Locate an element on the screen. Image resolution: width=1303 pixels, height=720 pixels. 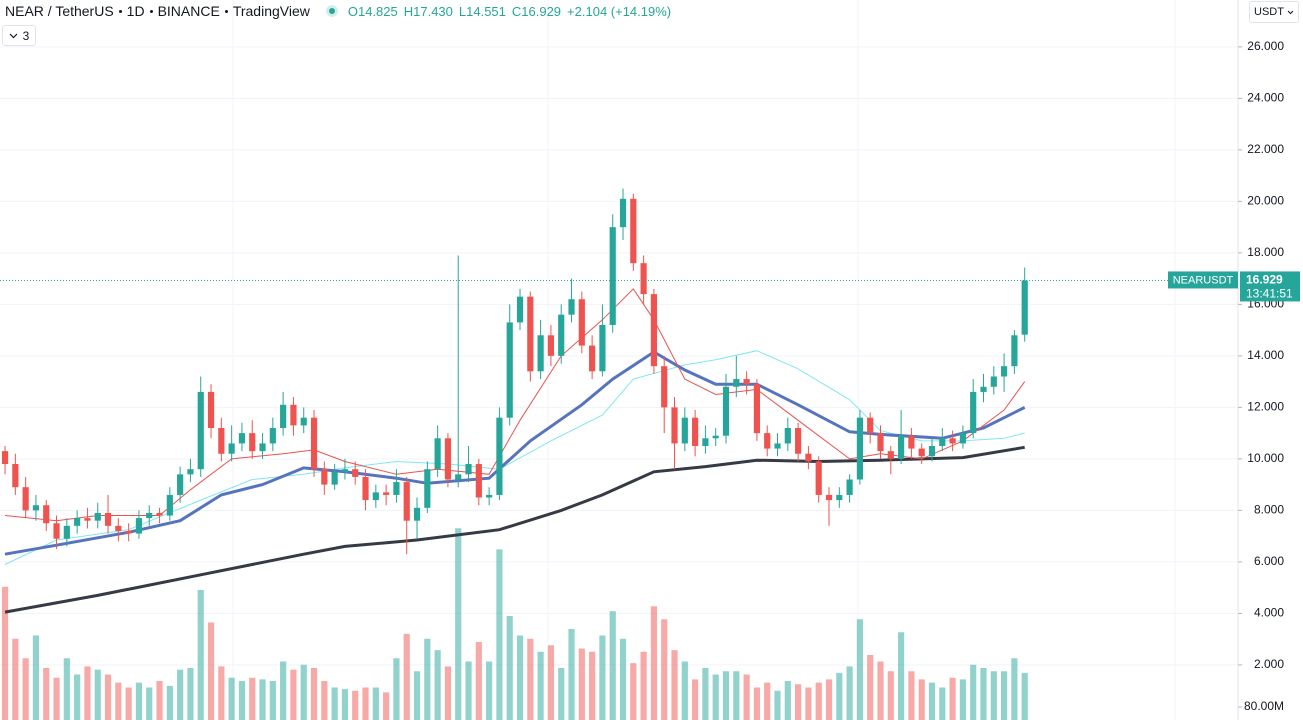
y-tick-label: 12.000 is located at coordinates (1265, 407).